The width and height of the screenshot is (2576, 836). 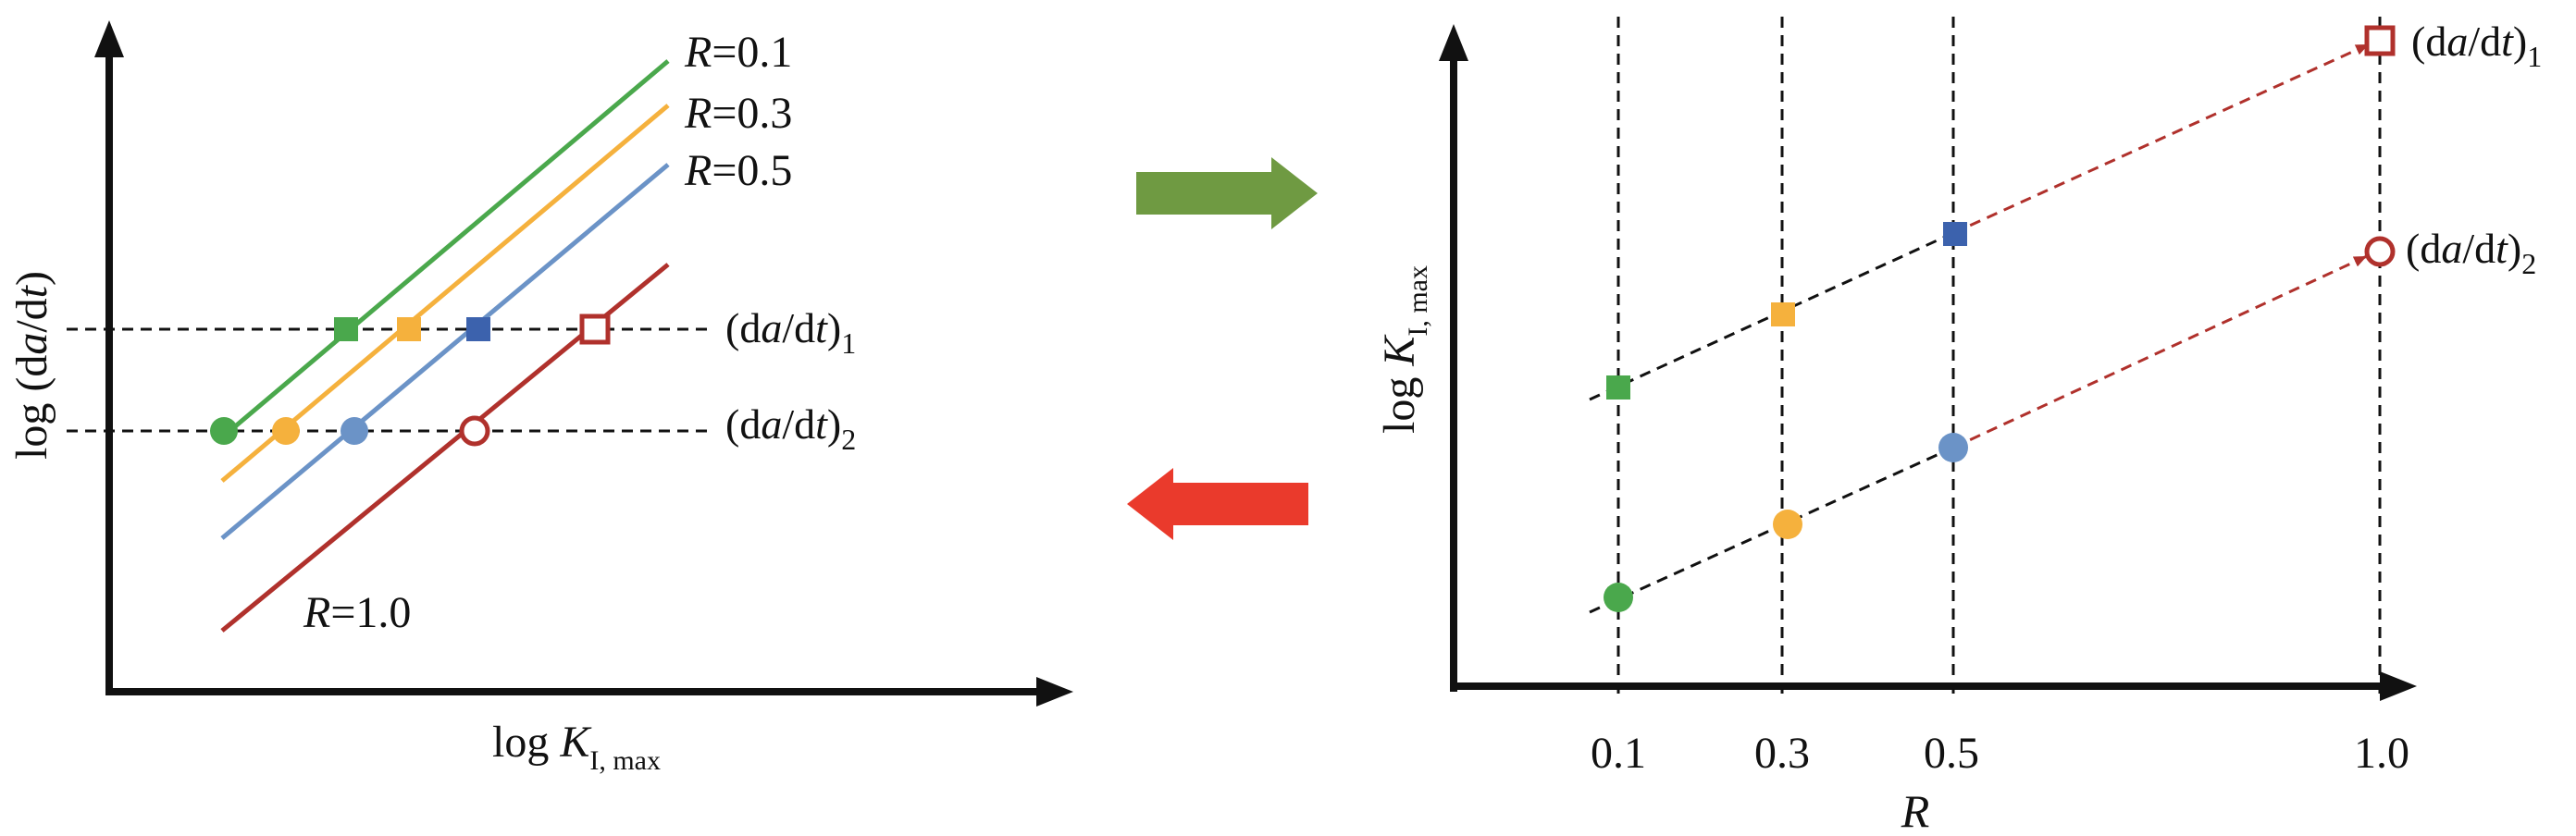 I want to click on r05-label: R=0.5, so click(x=738, y=170).